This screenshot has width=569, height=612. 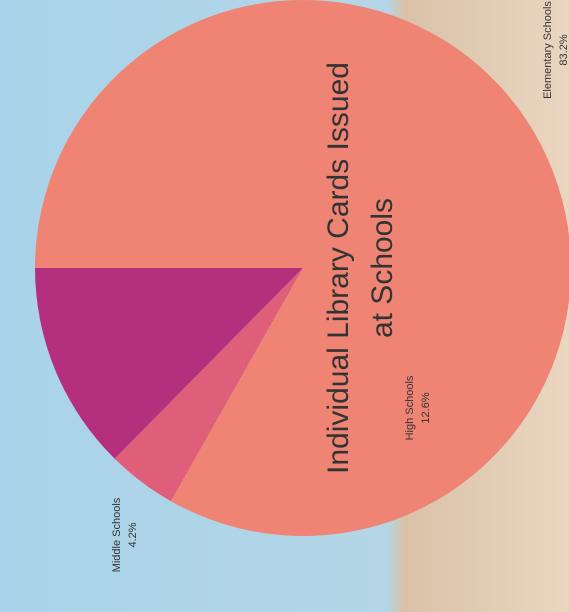 I want to click on category-label: Middle Schools, so click(x=117, y=534).